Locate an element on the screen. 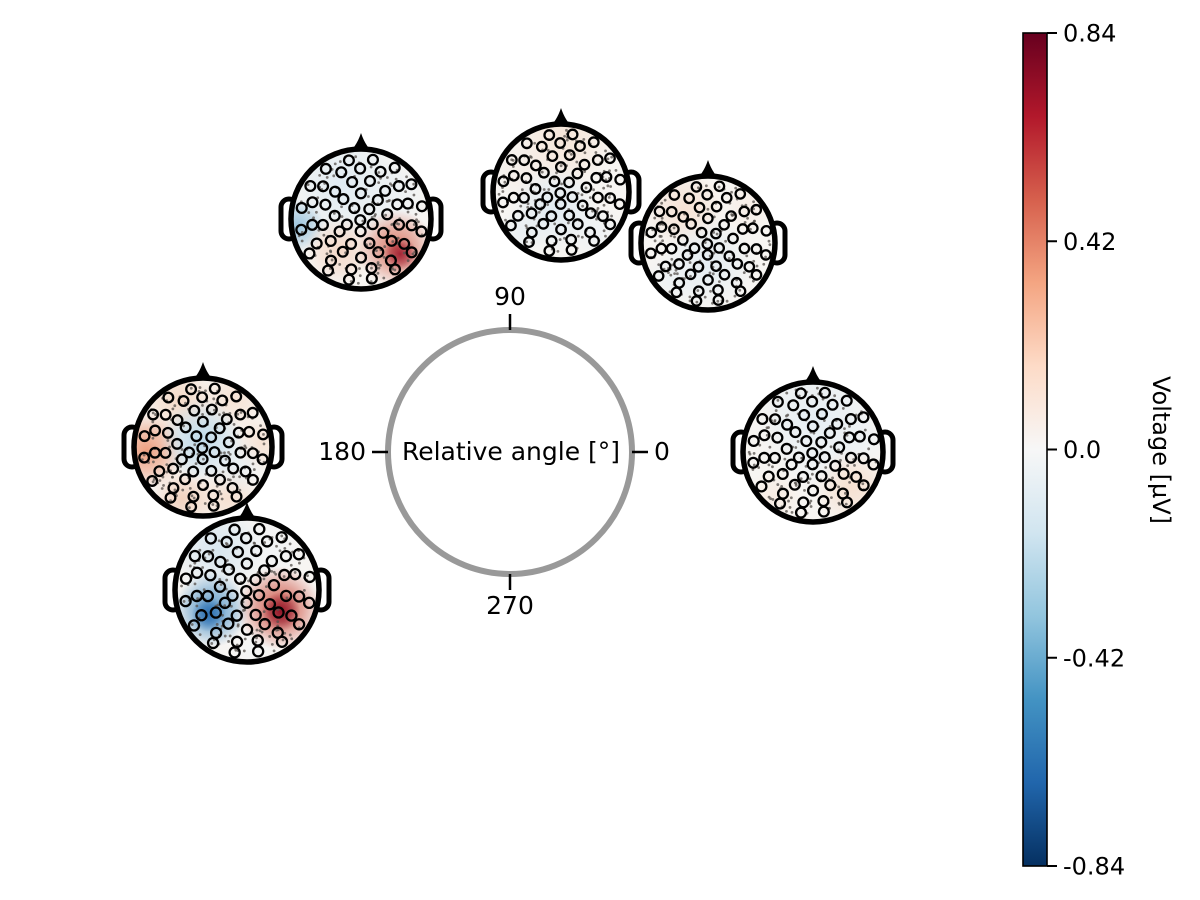 Image resolution: width=1200 pixels, height=900 pixels. head-outline is located at coordinates (708, 243).